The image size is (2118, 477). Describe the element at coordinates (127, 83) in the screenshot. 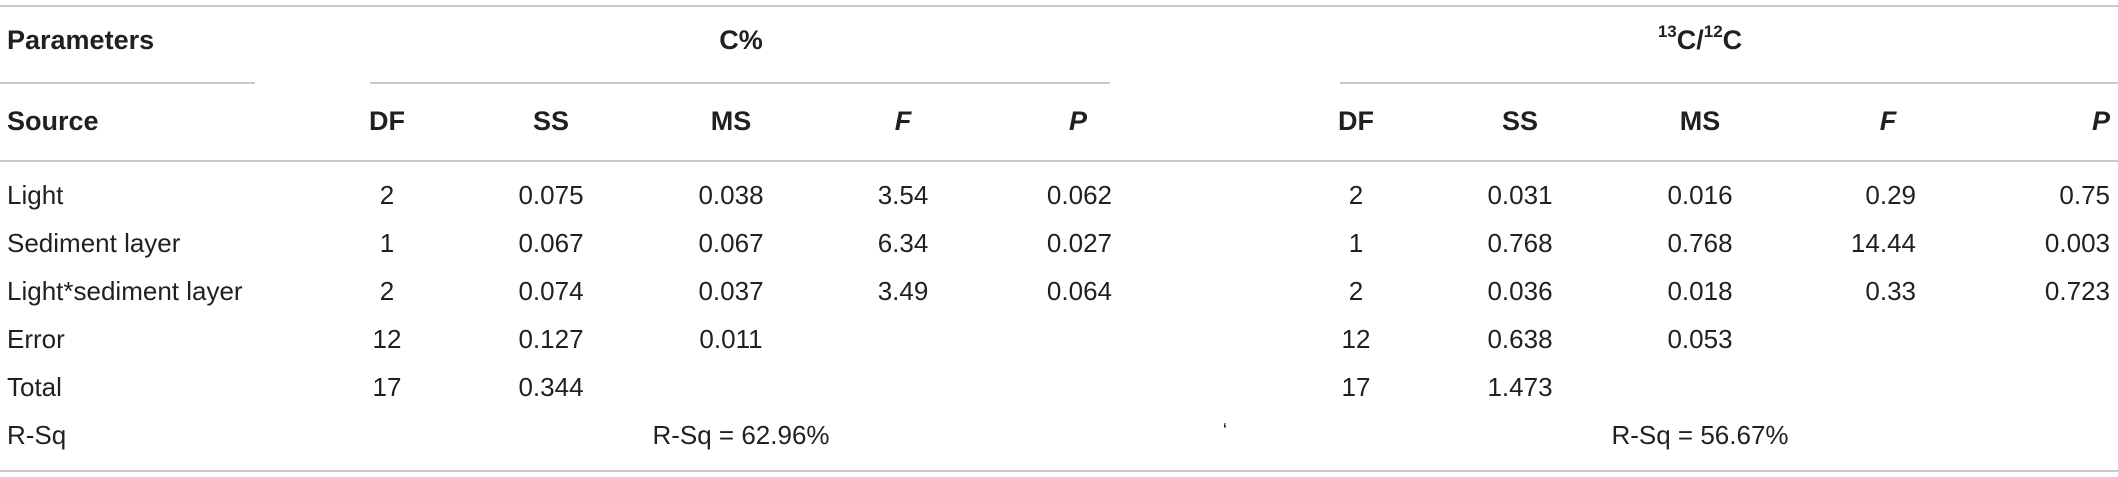

I see `parameters-underline` at that location.